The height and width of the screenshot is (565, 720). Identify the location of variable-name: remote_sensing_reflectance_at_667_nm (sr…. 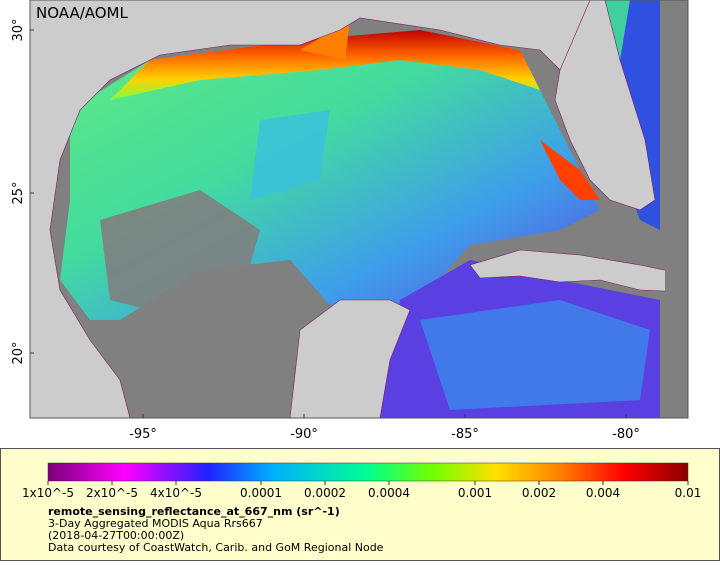
(194, 511).